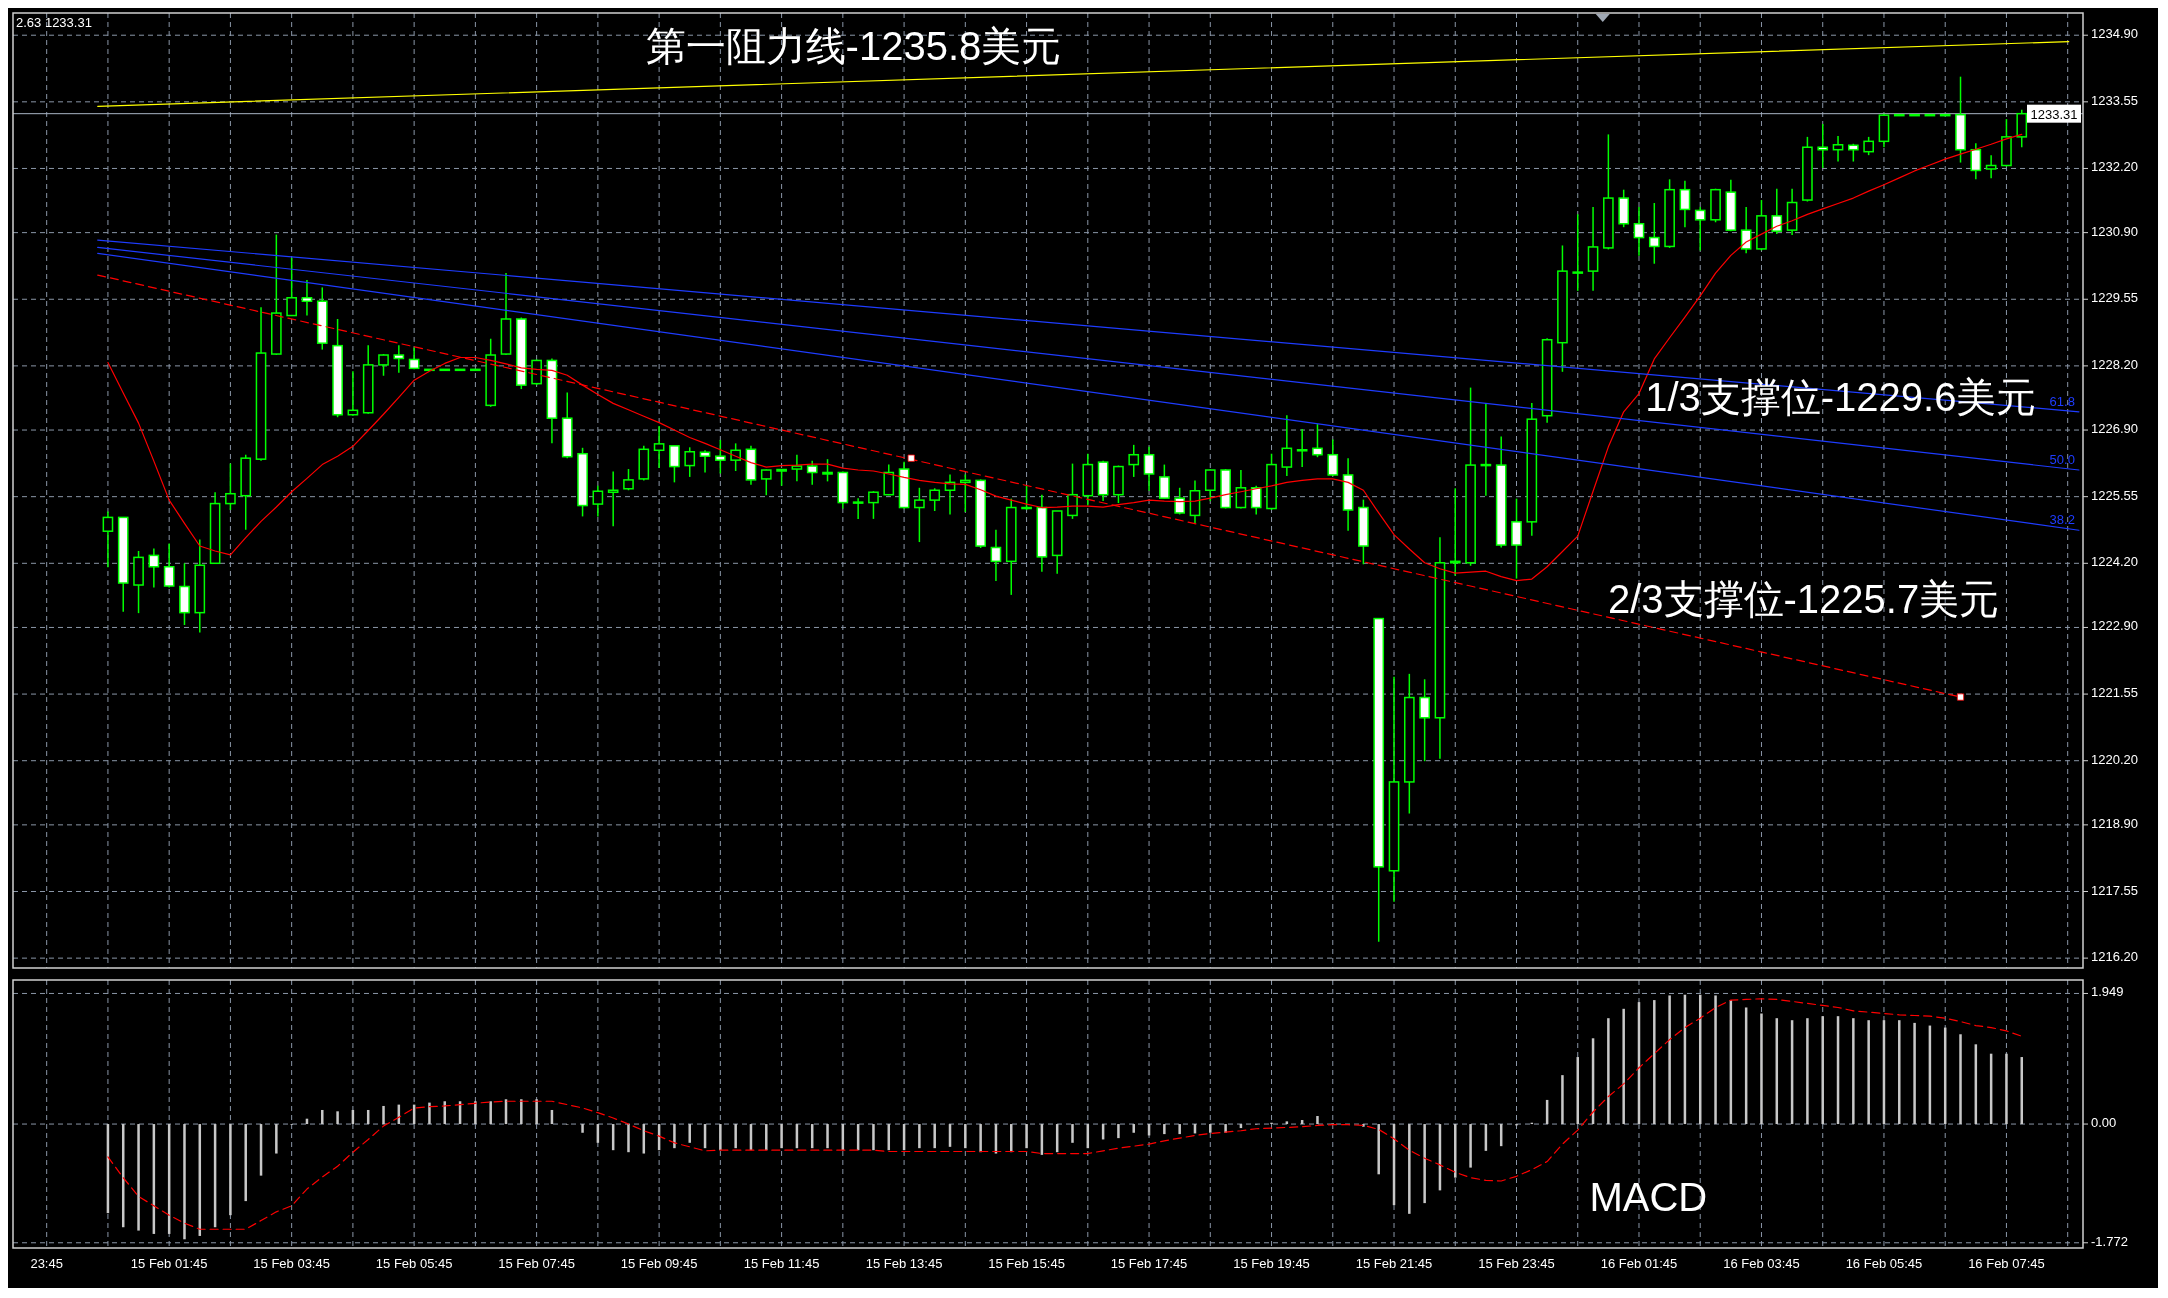  I want to click on y-tick-label: 1230.90, so click(2114, 232).